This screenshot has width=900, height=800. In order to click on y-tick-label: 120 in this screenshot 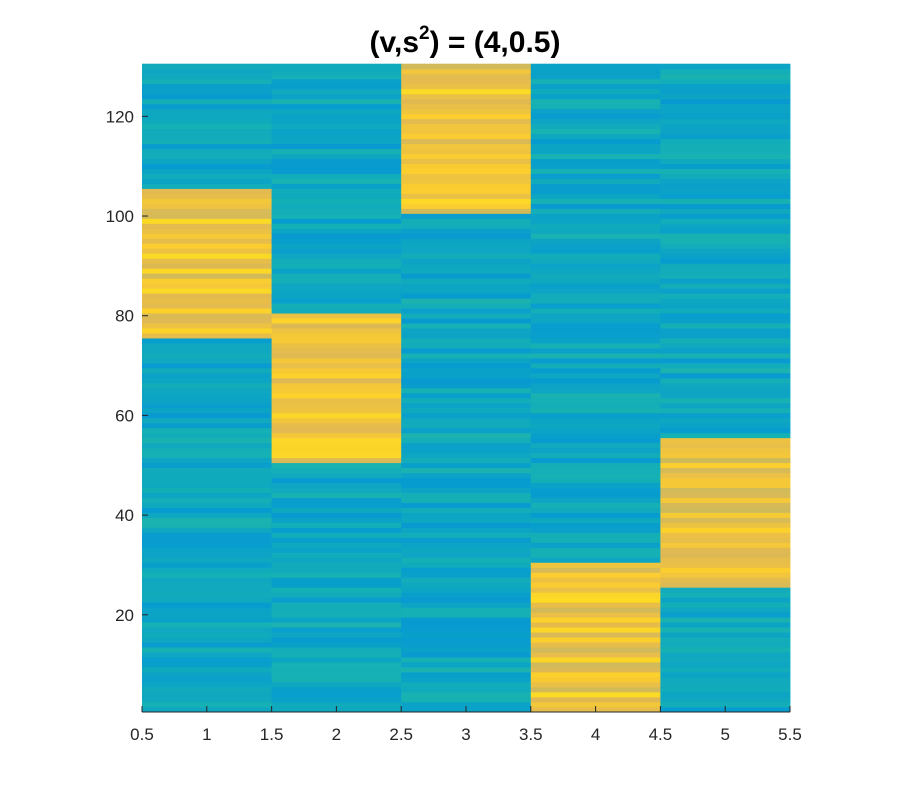, I will do `click(120, 116)`.